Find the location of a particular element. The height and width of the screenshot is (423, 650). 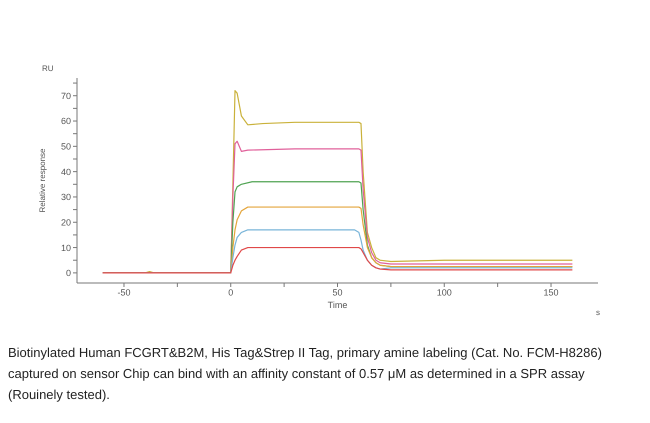

x-tick-label: 50 is located at coordinates (337, 292).